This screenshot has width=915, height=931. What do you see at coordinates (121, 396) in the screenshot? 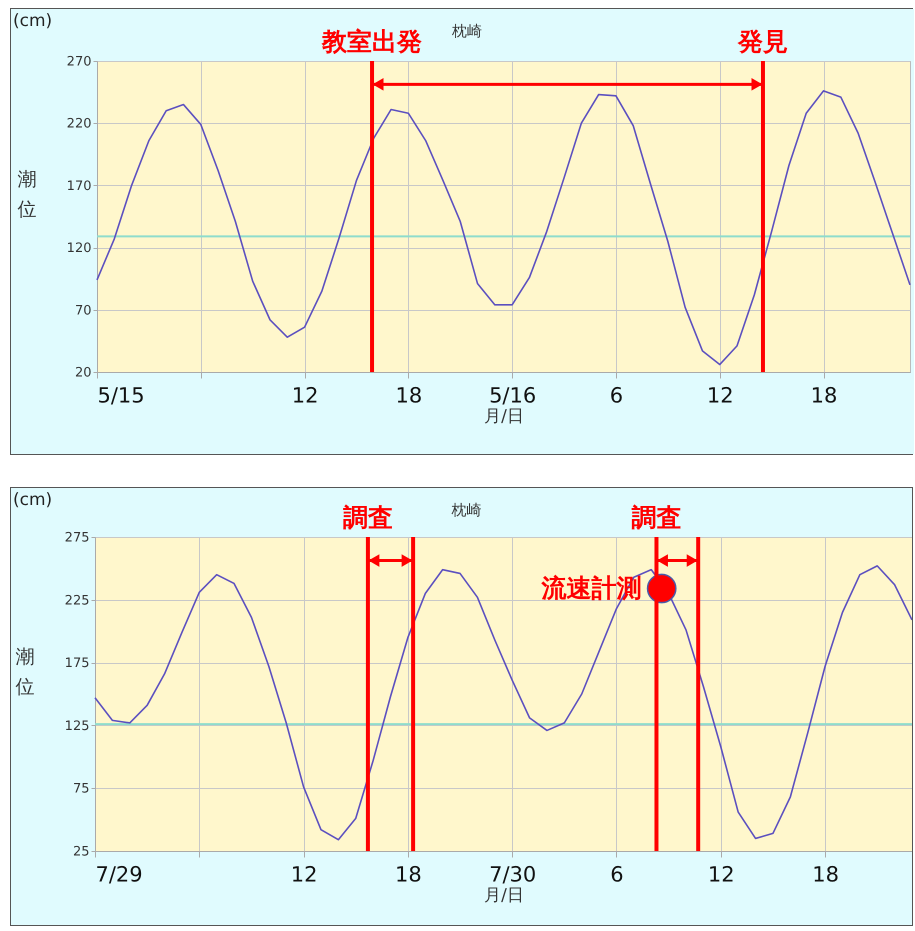
I see `x-tick-label: 5/15` at bounding box center [121, 396].